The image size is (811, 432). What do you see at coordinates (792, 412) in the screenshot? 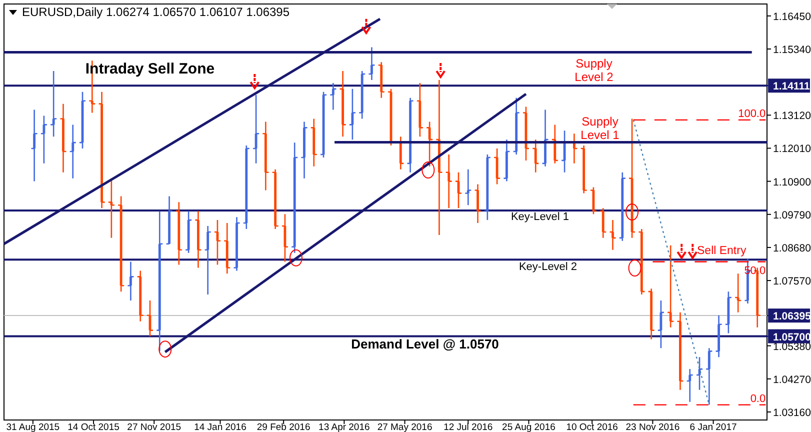
I see `y-tick-label: 1.03160` at bounding box center [792, 412].